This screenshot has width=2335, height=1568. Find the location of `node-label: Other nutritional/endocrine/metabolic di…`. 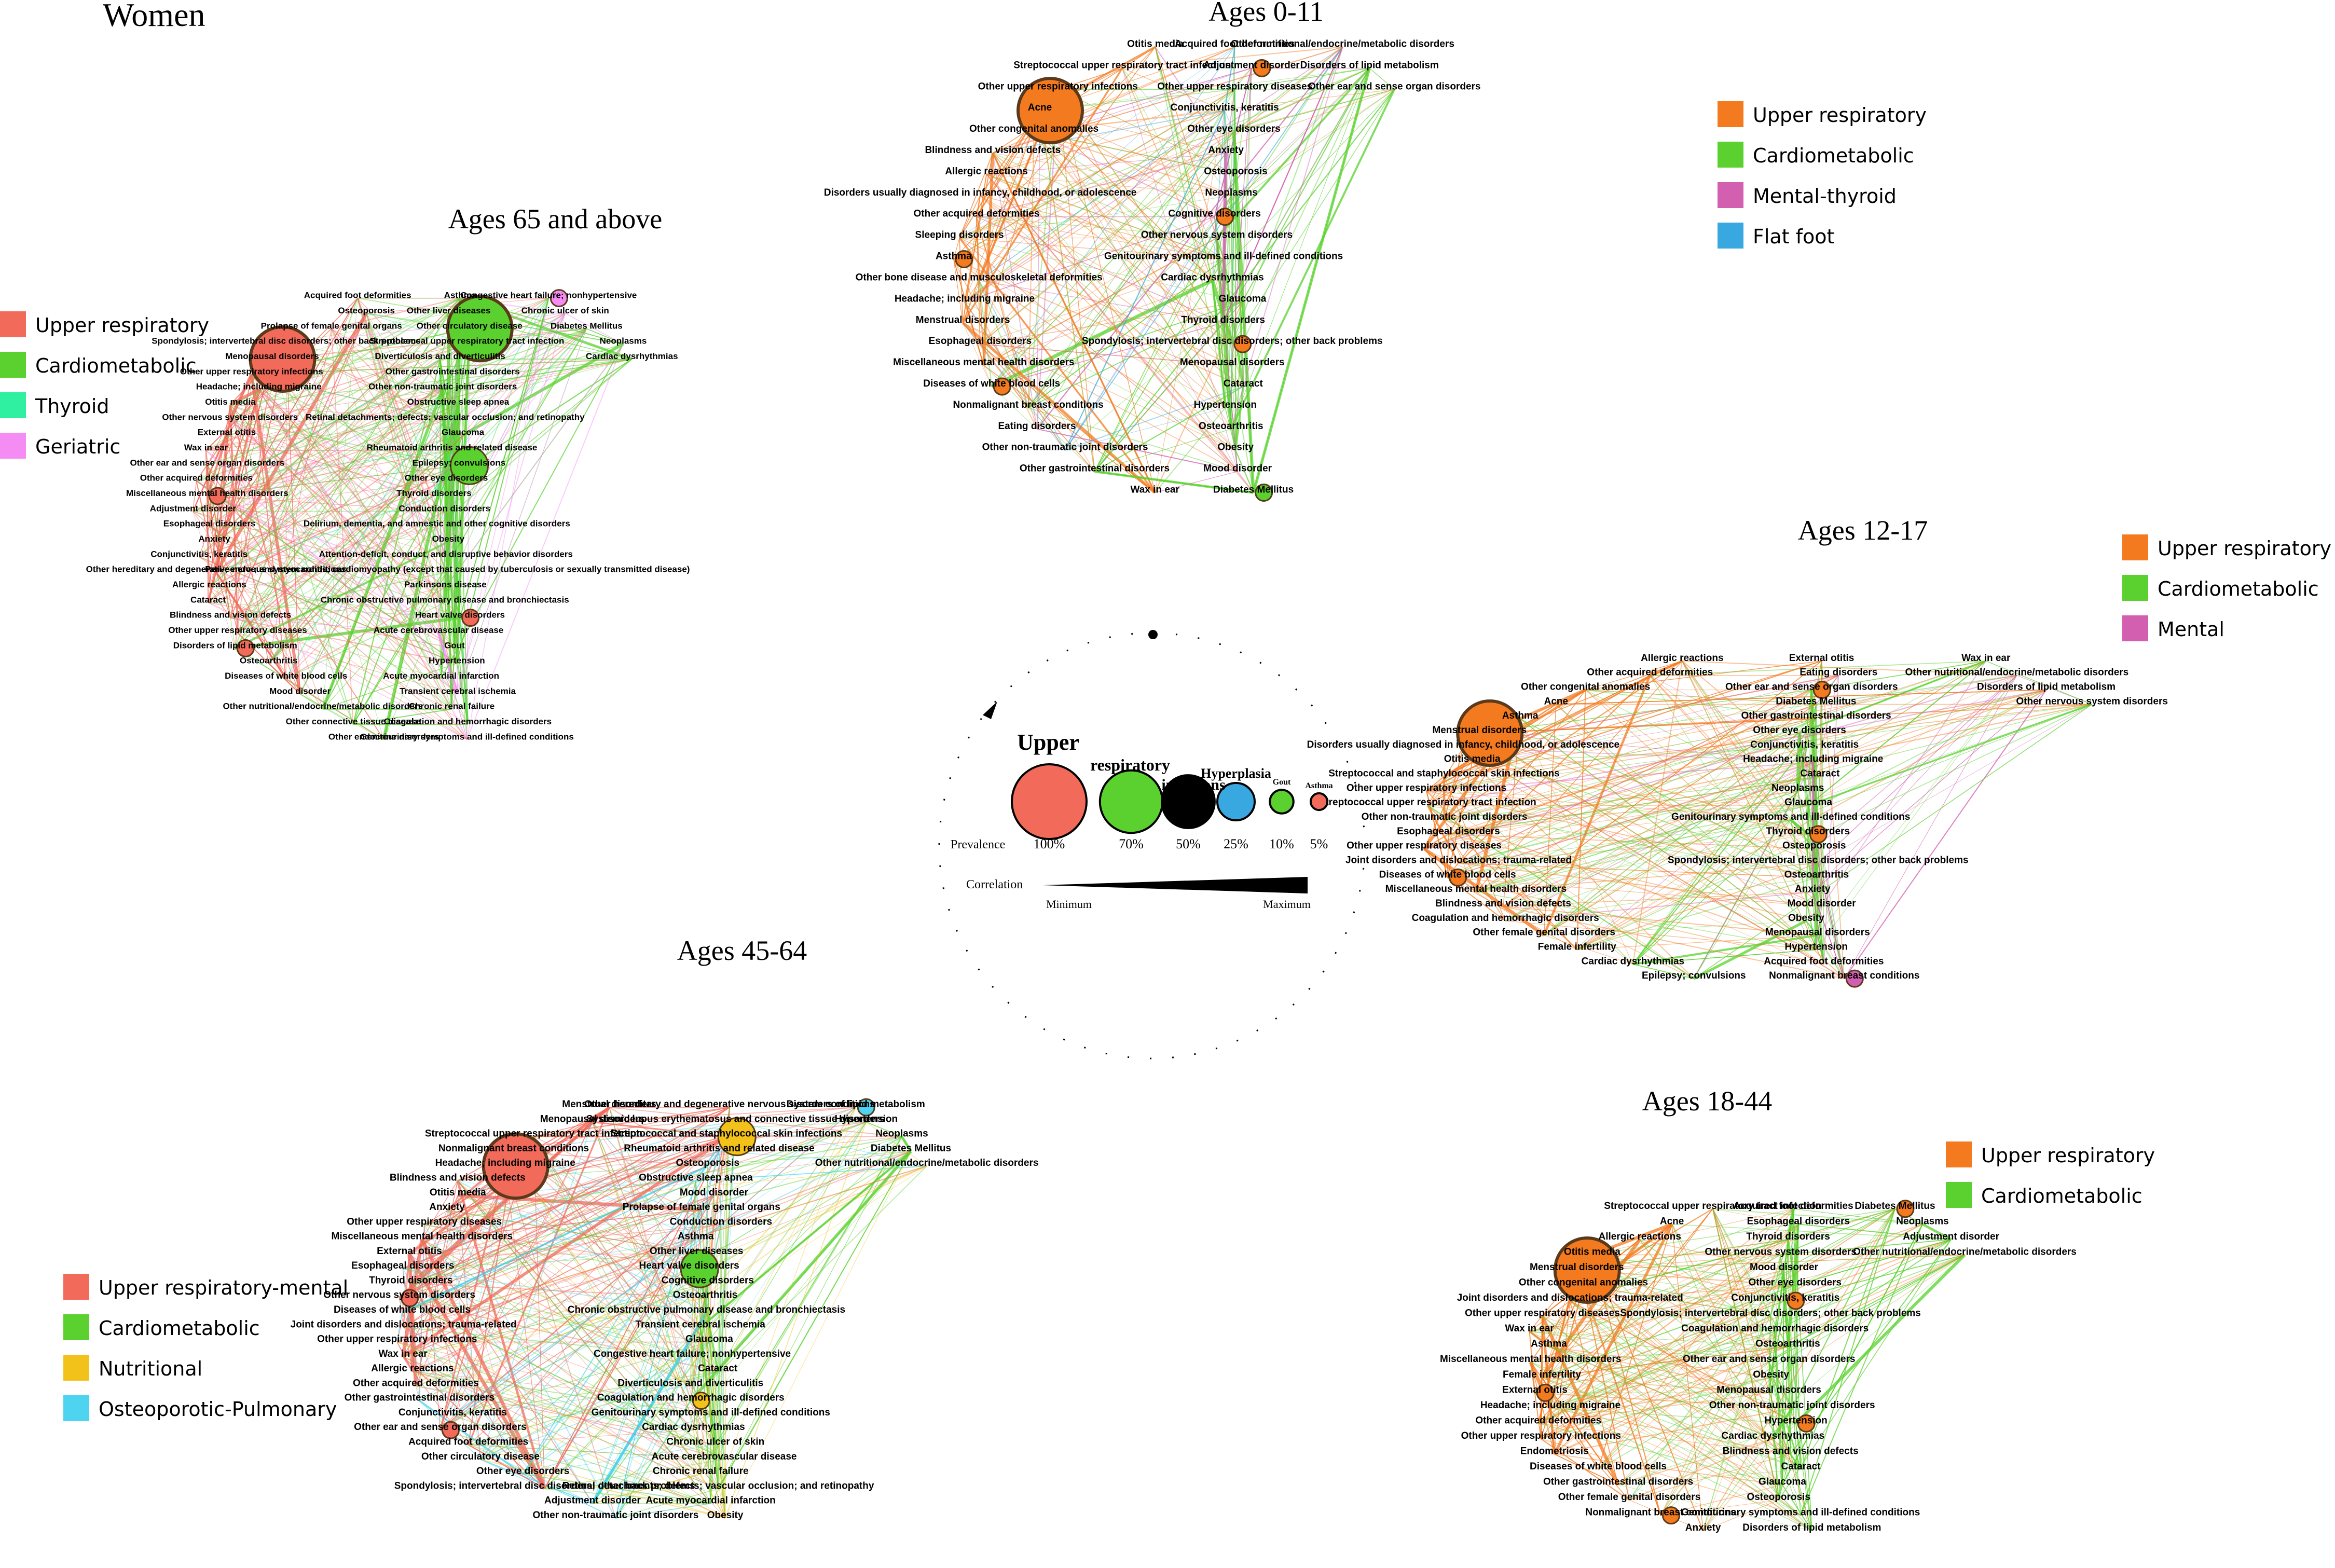

node-label: Other nutritional/endocrine/metabolic di… is located at coordinates (2017, 673).